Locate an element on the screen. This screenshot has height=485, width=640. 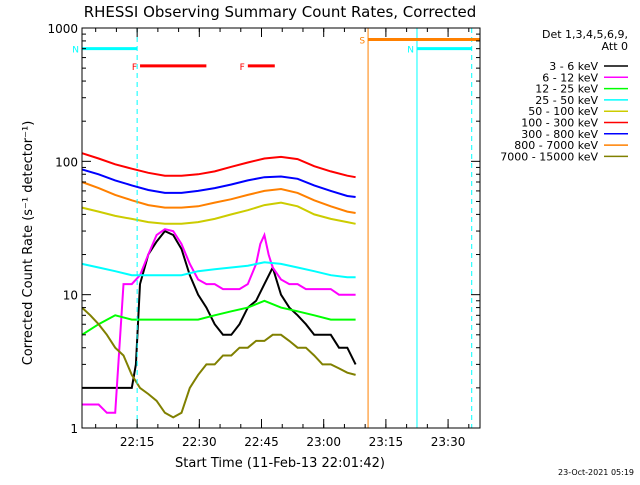
flag-bar-label-4: S is located at coordinates (362, 41).